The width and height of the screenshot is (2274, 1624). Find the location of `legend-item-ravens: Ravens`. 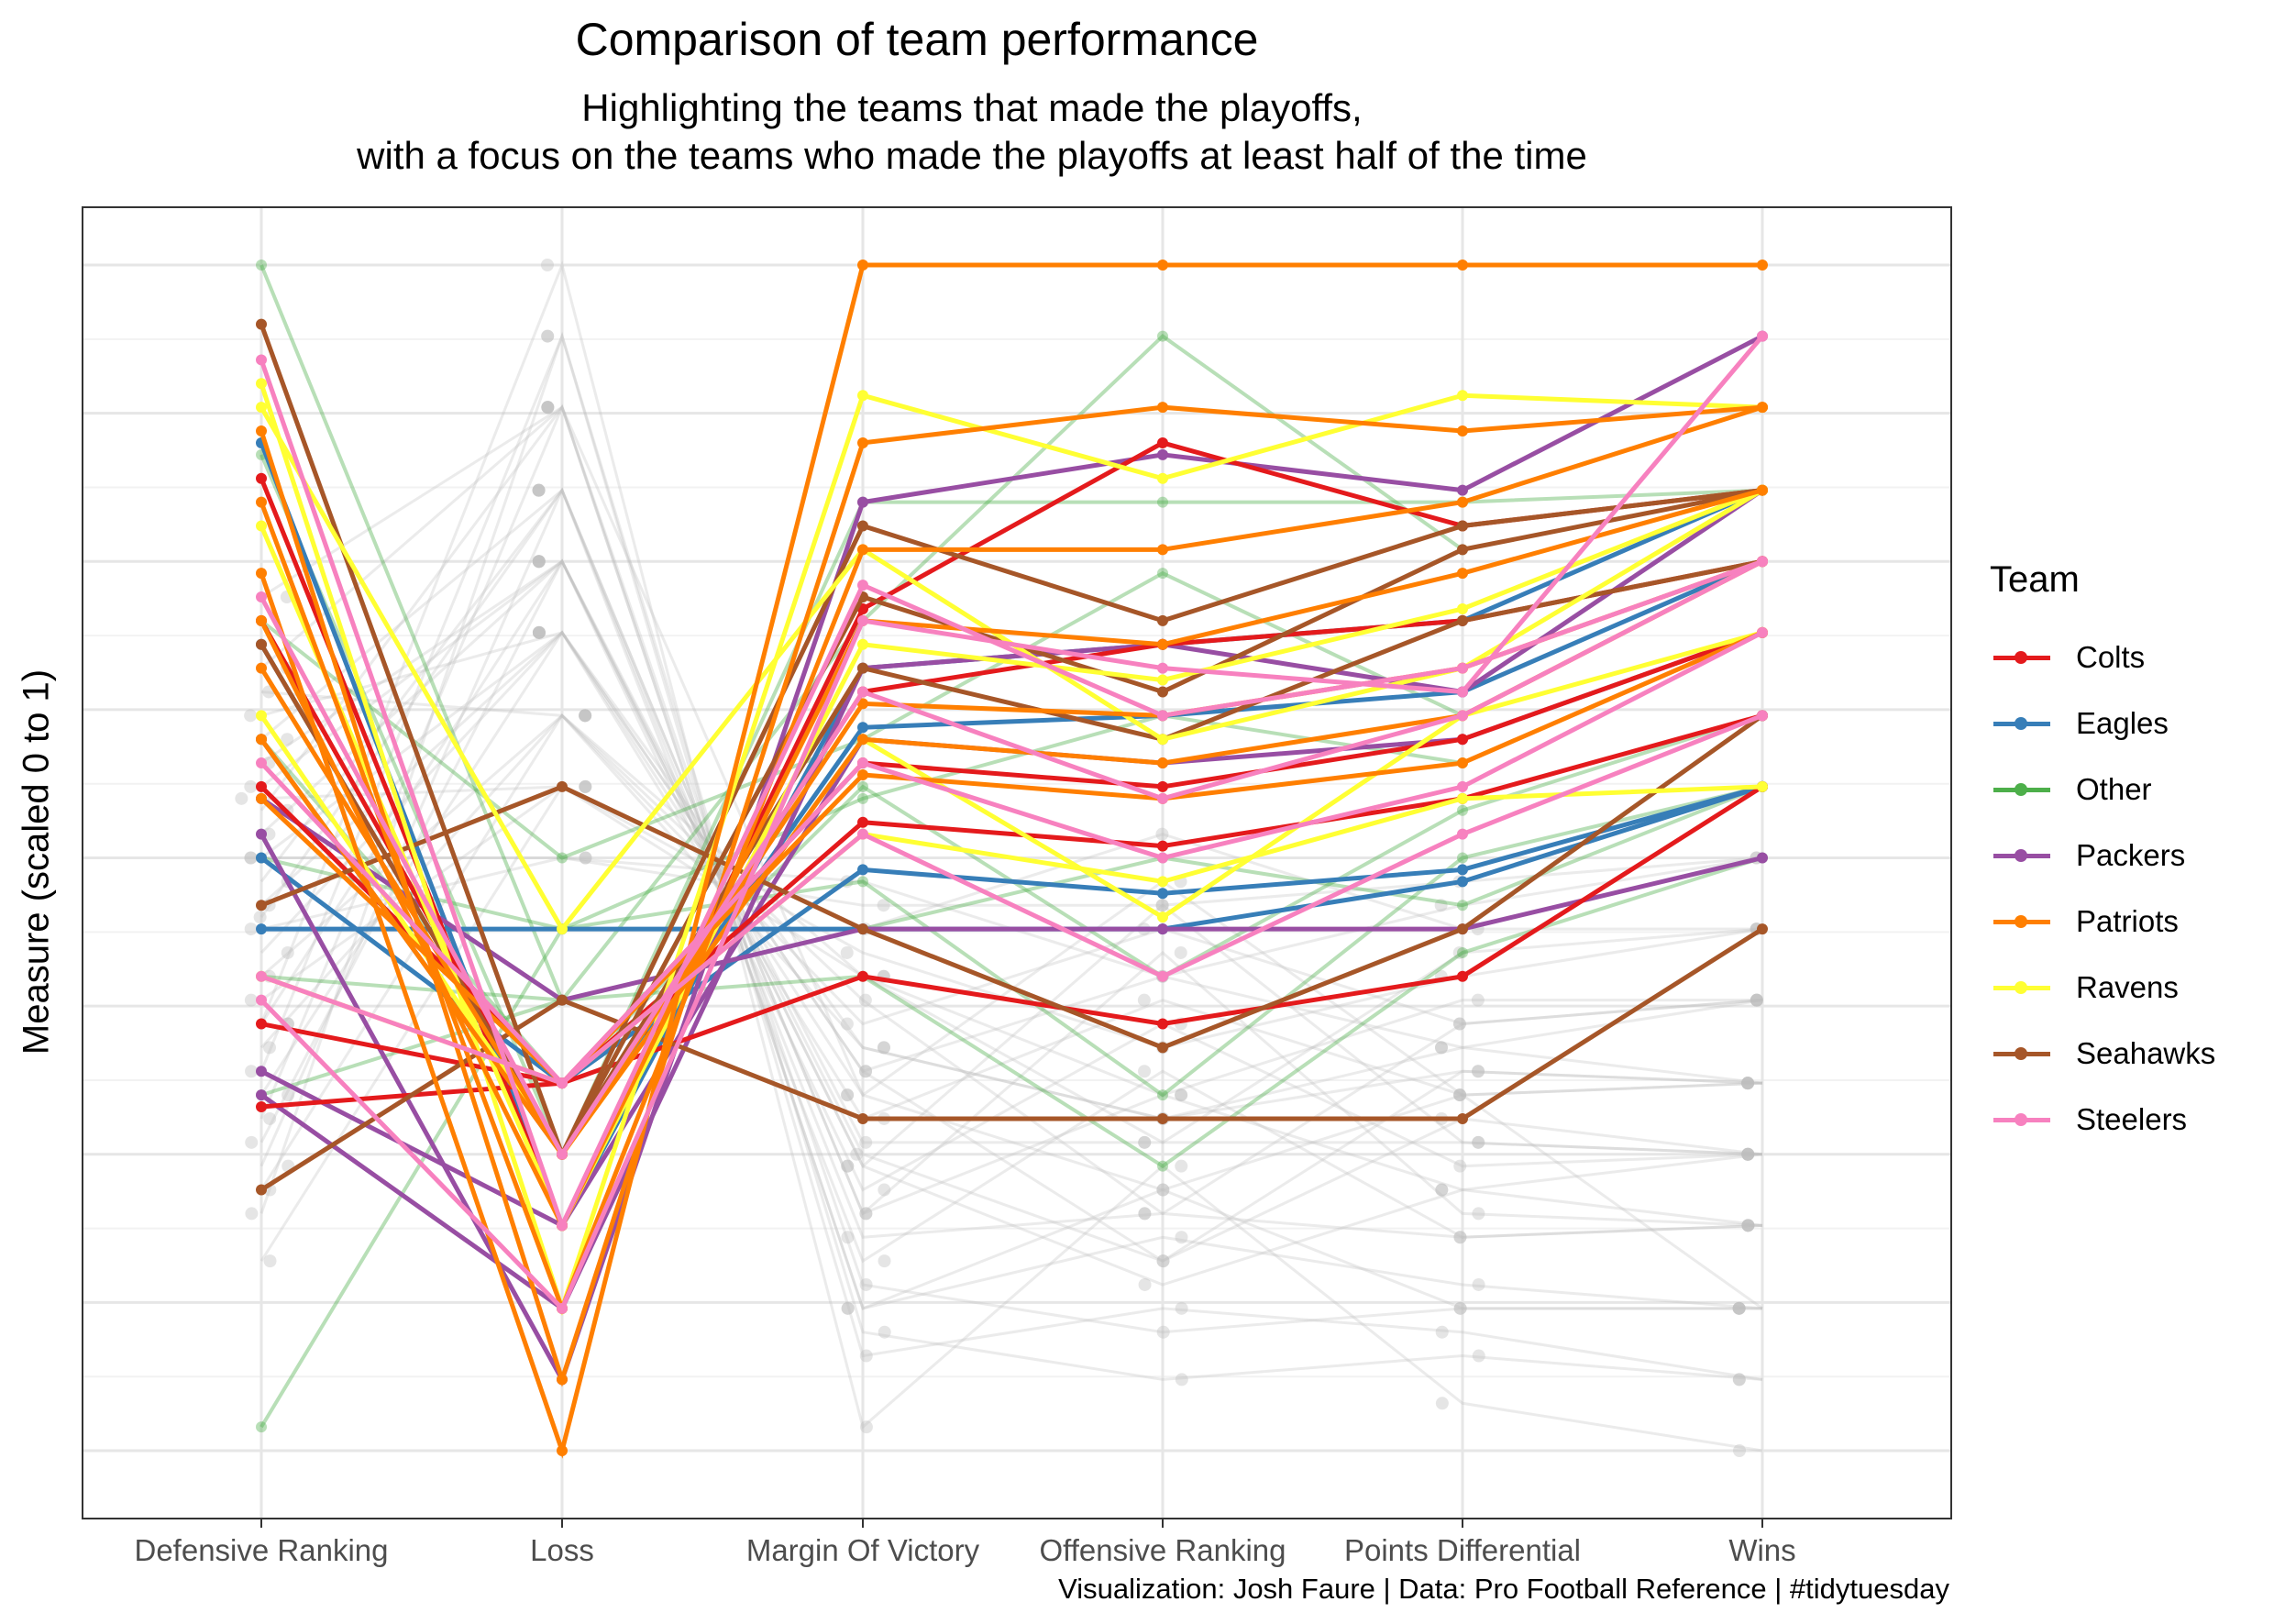

legend-item-ravens: Ravens is located at coordinates (2103, 988).